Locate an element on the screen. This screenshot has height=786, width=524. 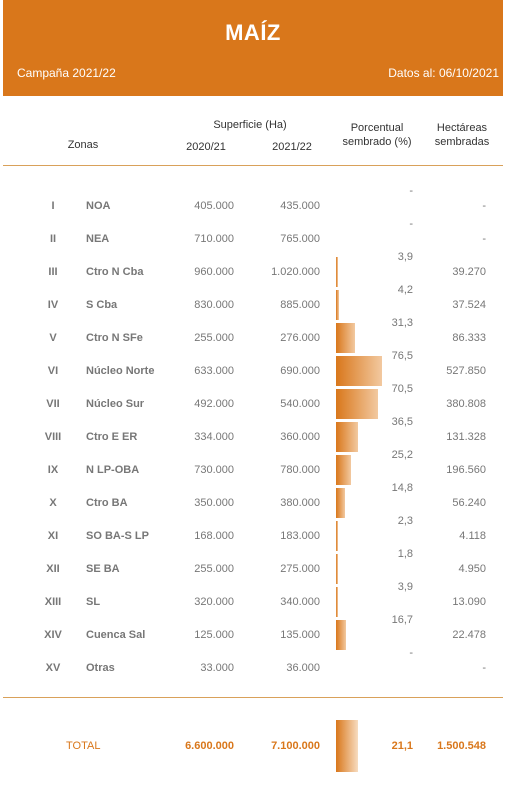
zone-number: VIII is located at coordinates (53, 437).